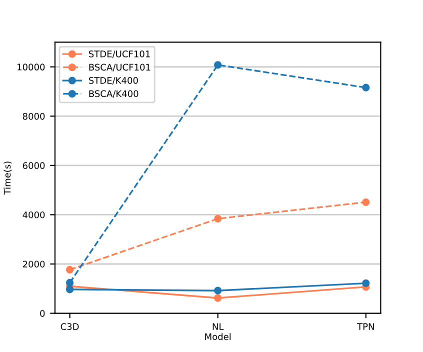  I want to click on y-axis-title: Time(s), so click(8, 178).